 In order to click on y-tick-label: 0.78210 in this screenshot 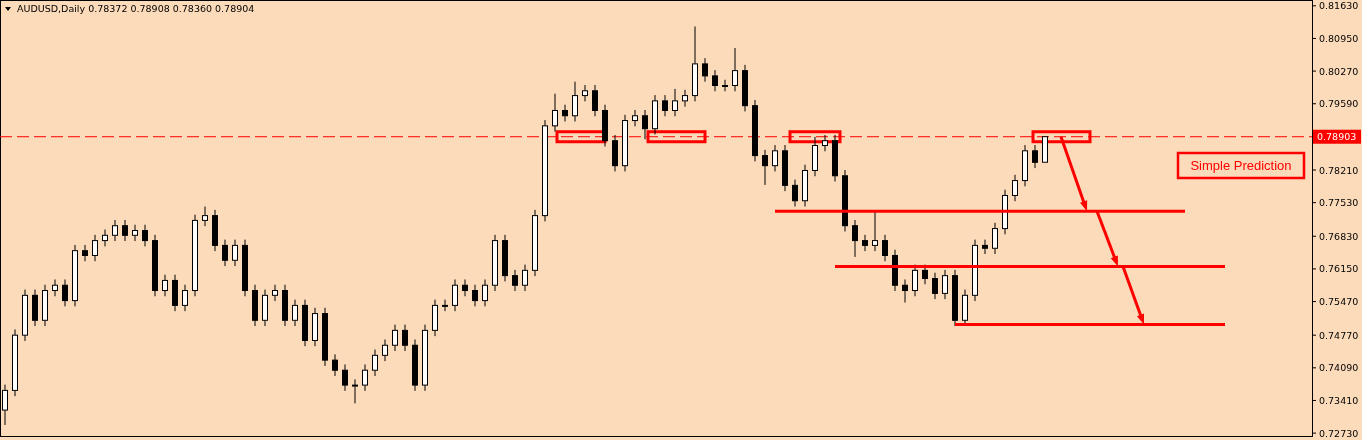, I will do `click(1339, 170)`.